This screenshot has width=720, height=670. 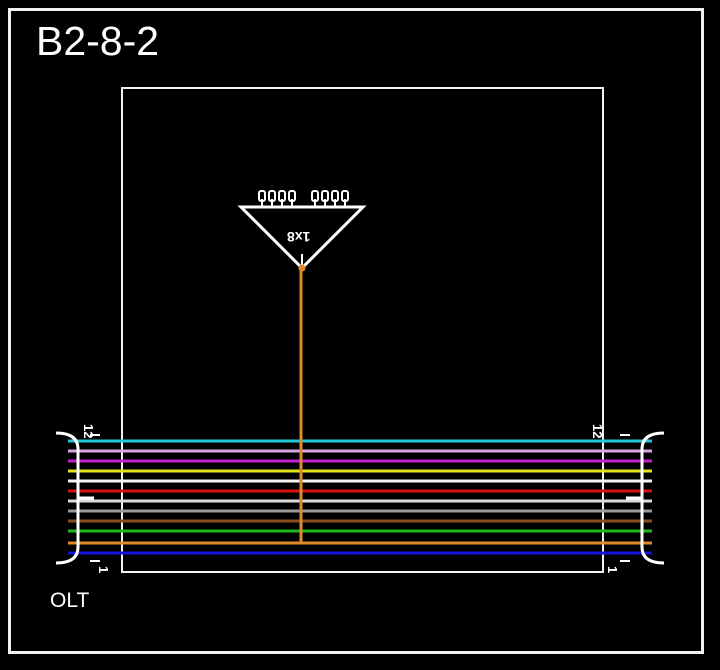 What do you see at coordinates (70, 600) in the screenshot?
I see `olt-label: OLT` at bounding box center [70, 600].